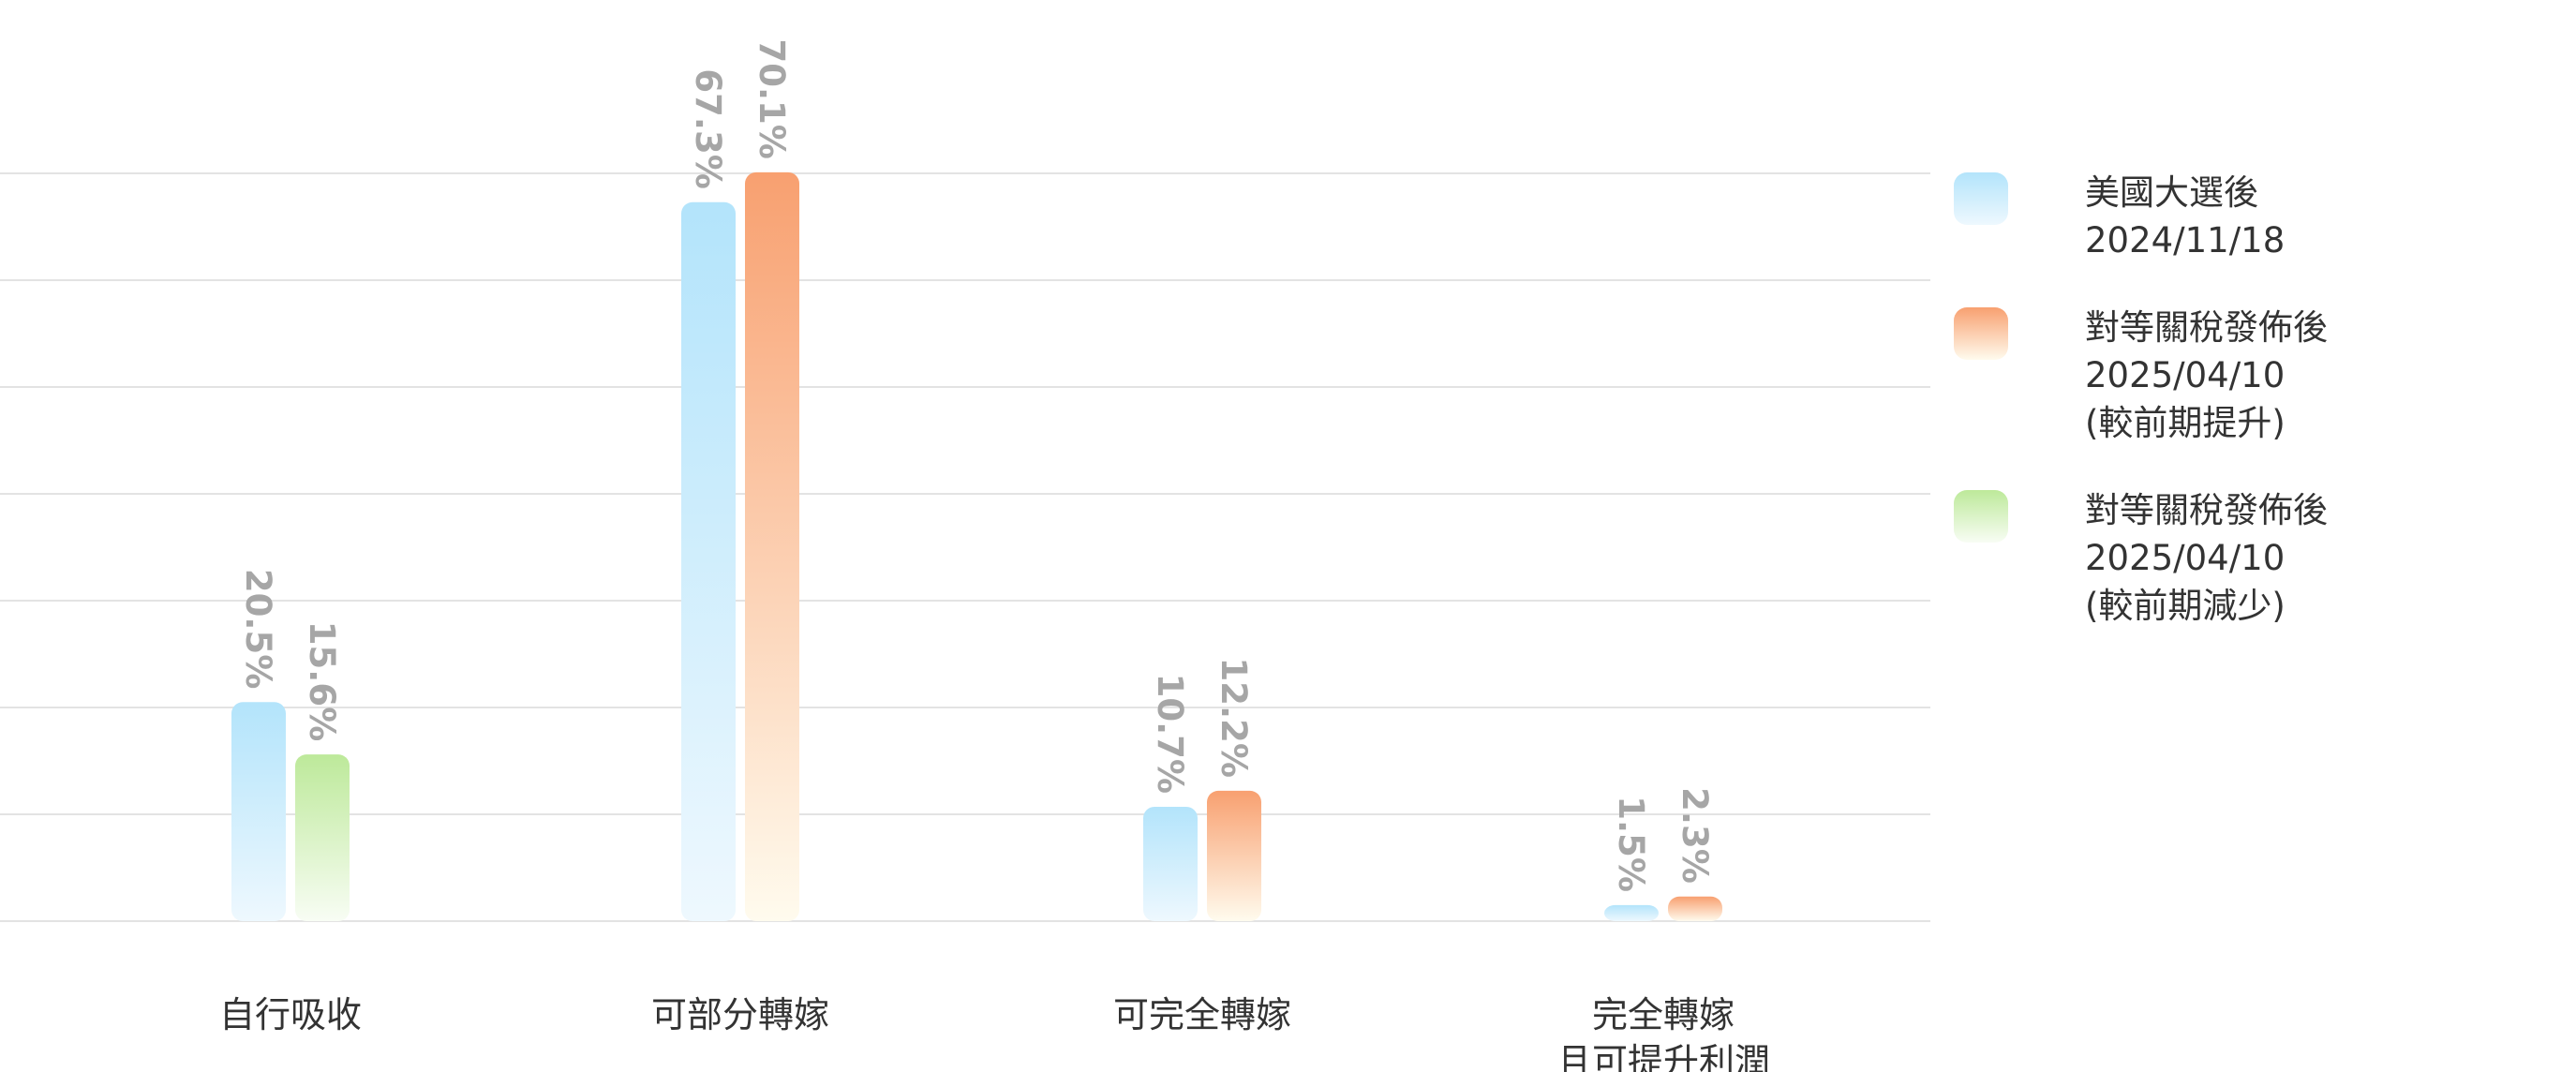 The width and height of the screenshot is (2576, 1072). Describe the element at coordinates (772, 98) in the screenshot. I see `data-label: 70.1%` at that location.